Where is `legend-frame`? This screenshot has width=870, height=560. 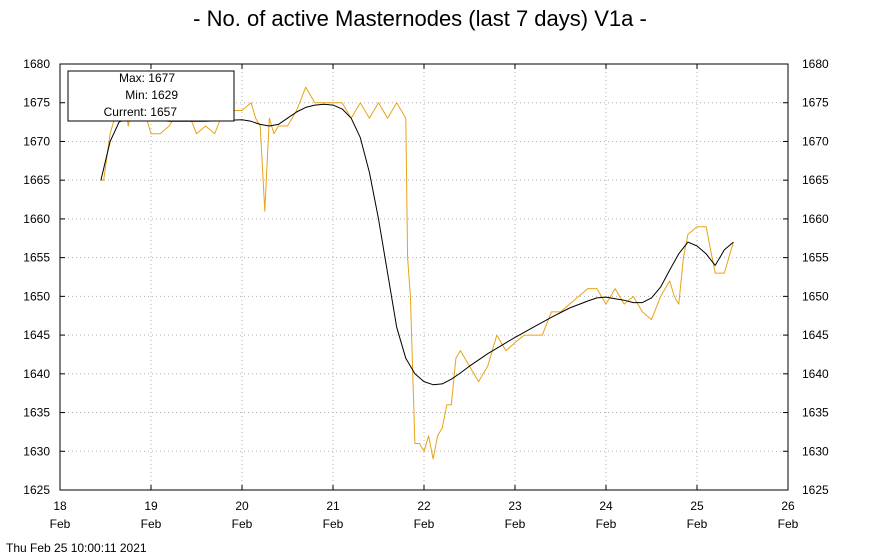 legend-frame is located at coordinates (151, 96).